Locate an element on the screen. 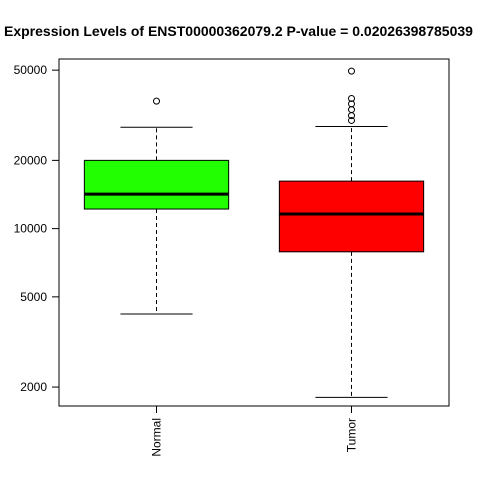 The width and height of the screenshot is (480, 480). y-tick-label: 5000 is located at coordinates (33, 297).